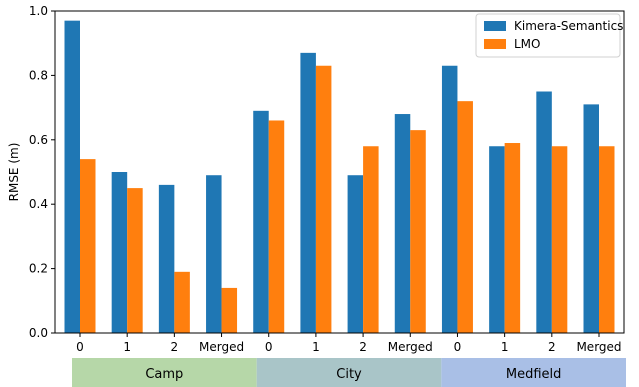 Image resolution: width=639 pixels, height=387 pixels. What do you see at coordinates (38, 204) in the screenshot?
I see `y-tick-label-2: 0.4` at bounding box center [38, 204].